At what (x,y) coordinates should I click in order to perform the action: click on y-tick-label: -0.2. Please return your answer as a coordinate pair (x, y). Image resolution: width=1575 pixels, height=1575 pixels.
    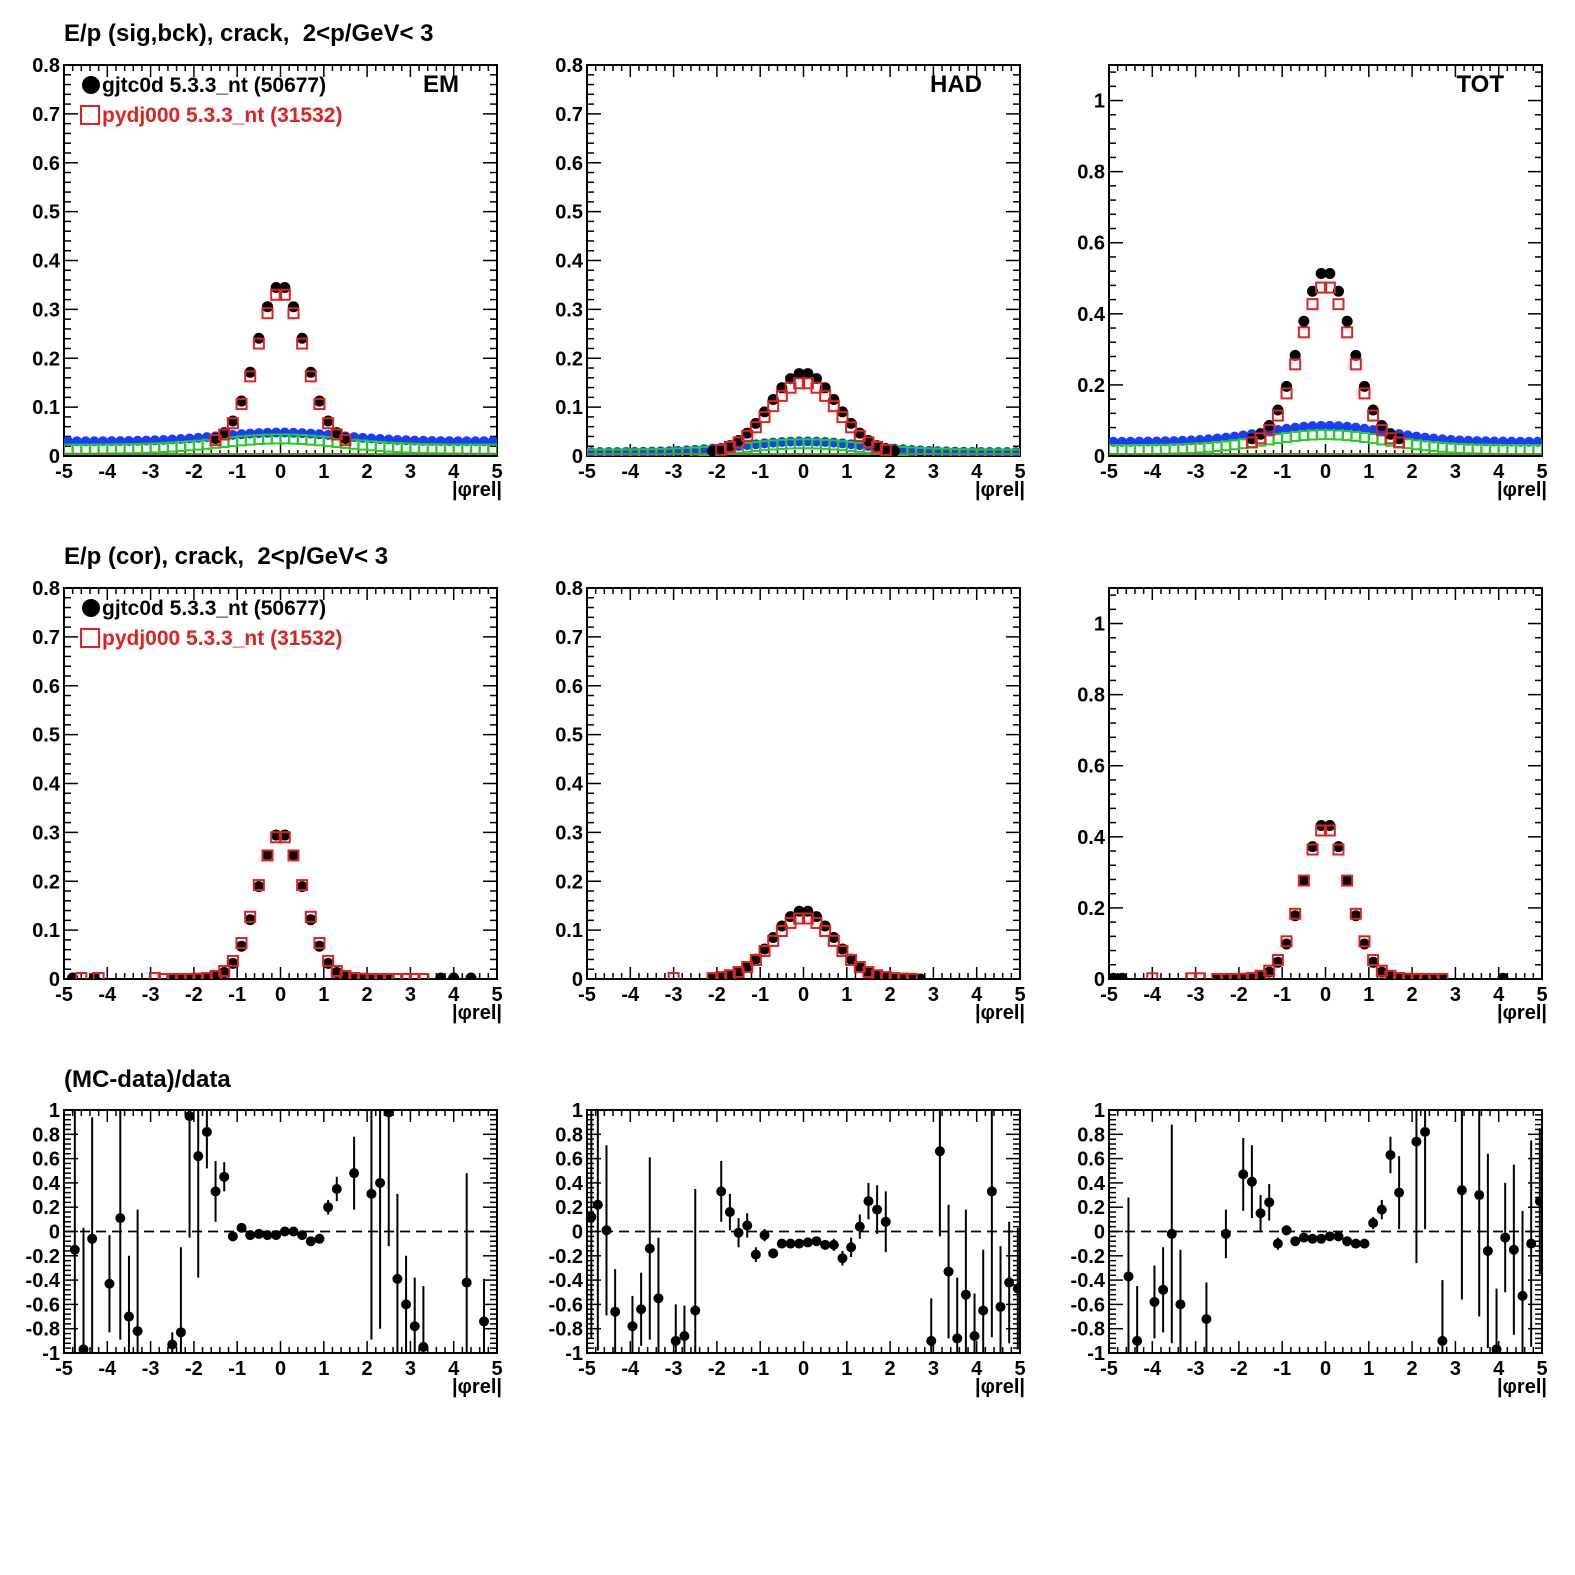
    Looking at the image, I should click on (566, 1257).